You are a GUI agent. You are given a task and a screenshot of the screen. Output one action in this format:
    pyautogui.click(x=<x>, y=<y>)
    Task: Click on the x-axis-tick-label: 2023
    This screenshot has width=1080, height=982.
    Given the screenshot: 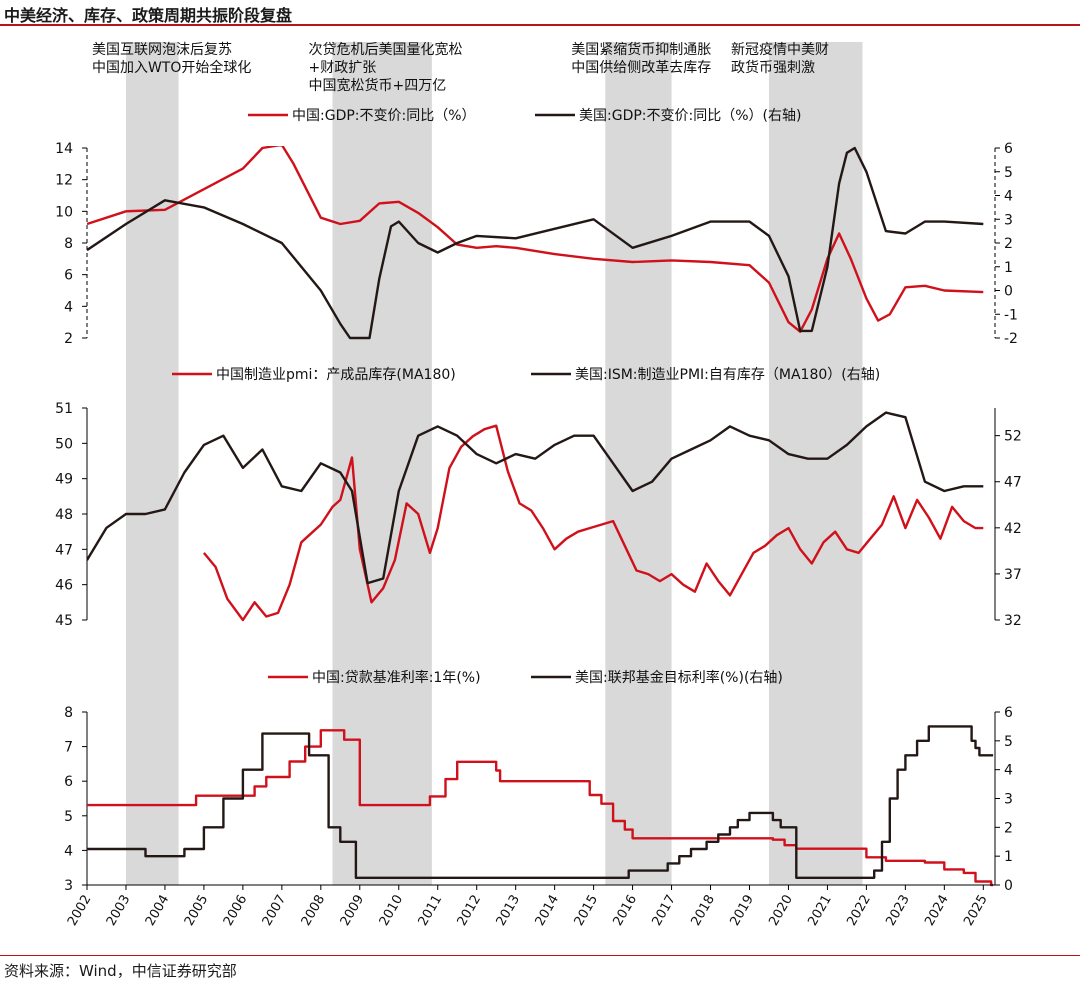 What is the action you would take?
    pyautogui.click(x=898, y=911)
    